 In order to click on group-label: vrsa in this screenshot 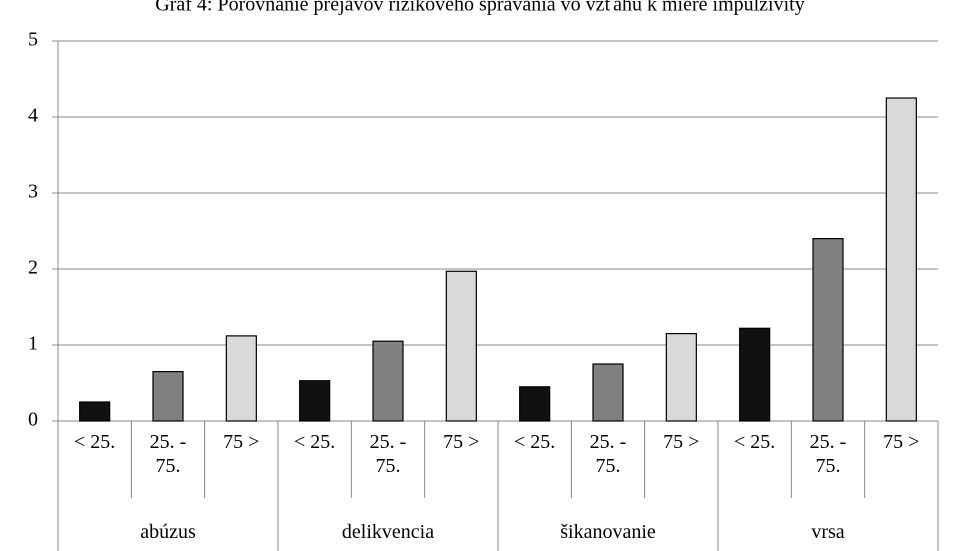, I will do `click(828, 532)`.